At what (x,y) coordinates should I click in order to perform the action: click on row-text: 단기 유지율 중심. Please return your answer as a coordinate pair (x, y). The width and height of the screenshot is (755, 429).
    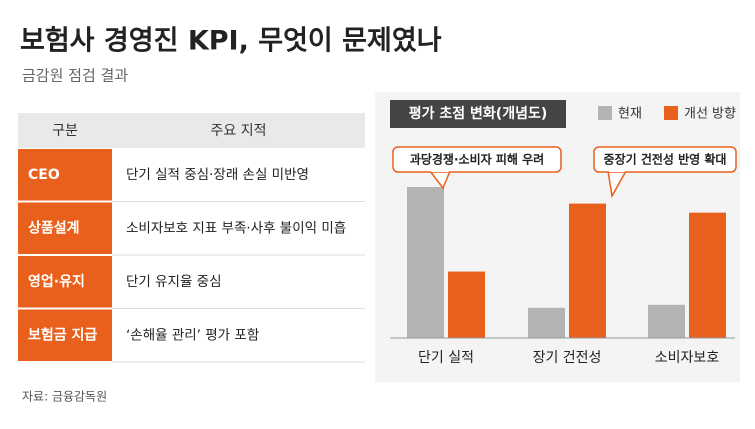
    Looking at the image, I should click on (174, 282).